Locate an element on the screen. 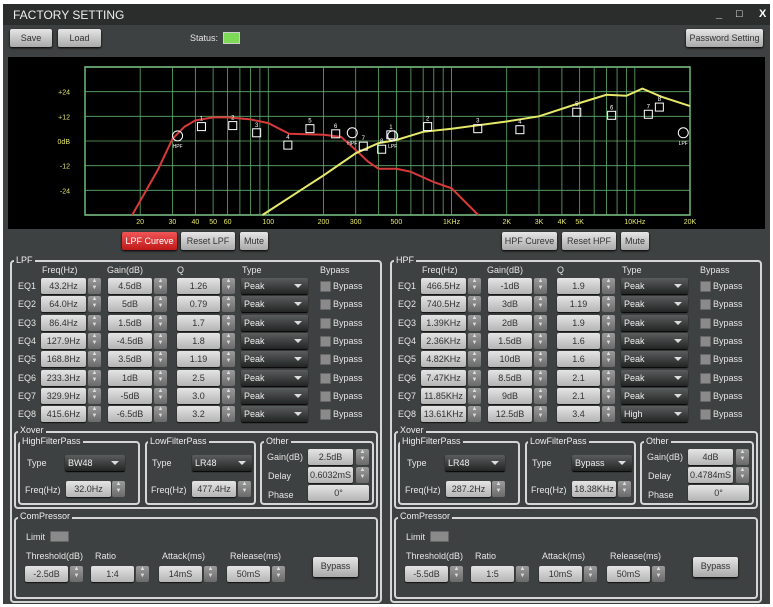 The image size is (773, 607). lfp-freq-field: 18.38KHz is located at coordinates (594, 489).